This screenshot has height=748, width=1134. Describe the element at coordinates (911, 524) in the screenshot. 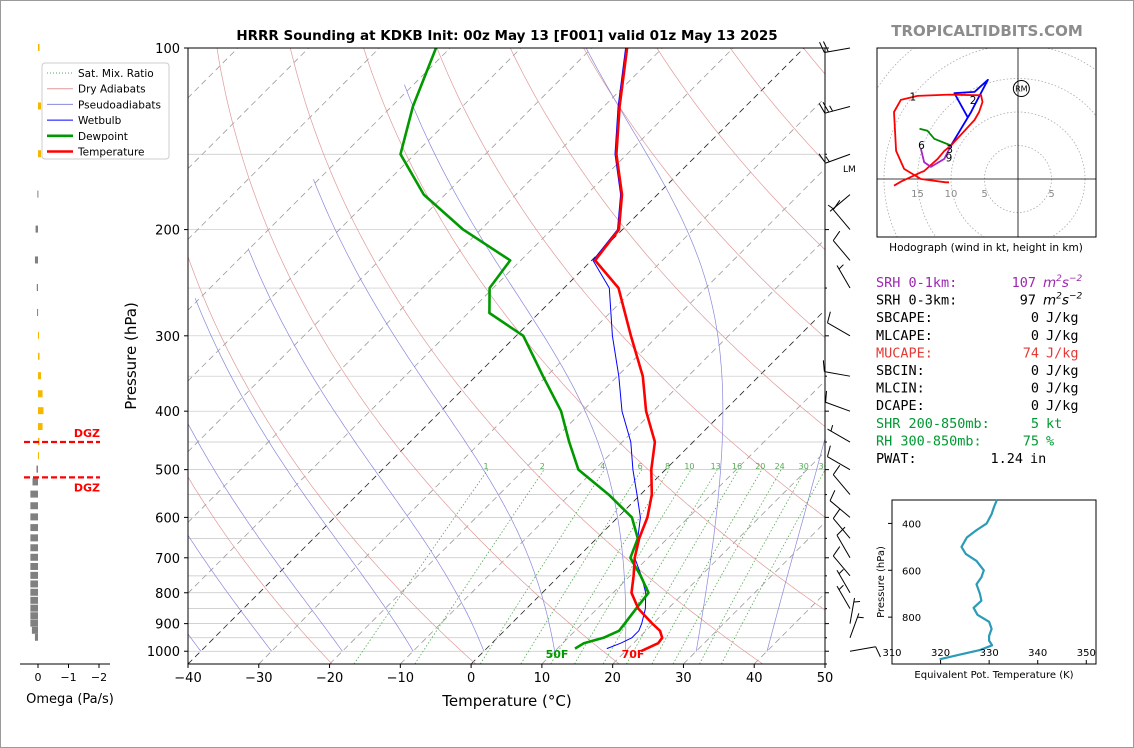

I see `theta-e-y-tick-label: 400` at that location.